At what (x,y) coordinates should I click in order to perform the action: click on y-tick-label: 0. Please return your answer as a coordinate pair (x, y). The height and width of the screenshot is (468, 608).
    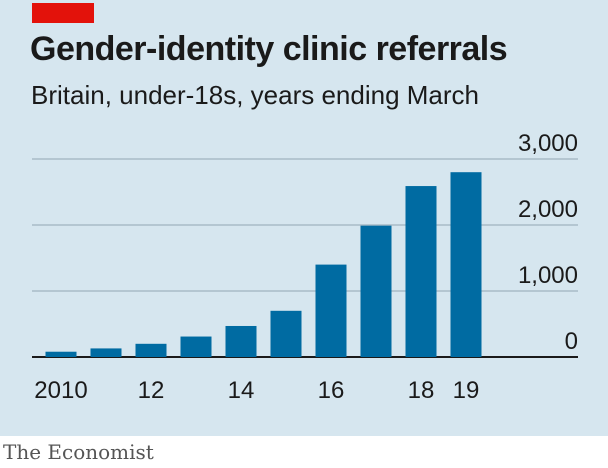
    Looking at the image, I should click on (571, 341).